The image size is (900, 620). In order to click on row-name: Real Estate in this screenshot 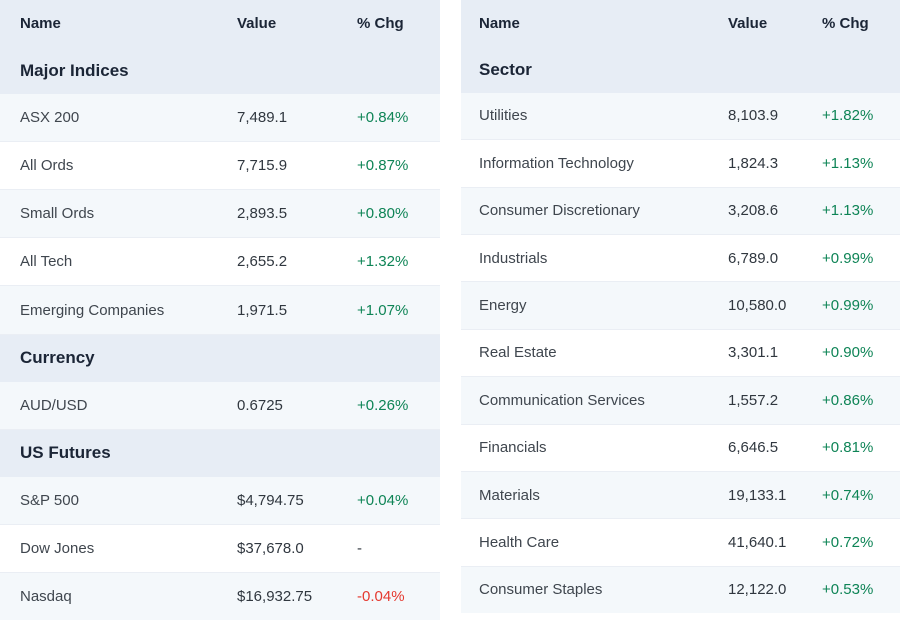, I will do `click(518, 353)`.